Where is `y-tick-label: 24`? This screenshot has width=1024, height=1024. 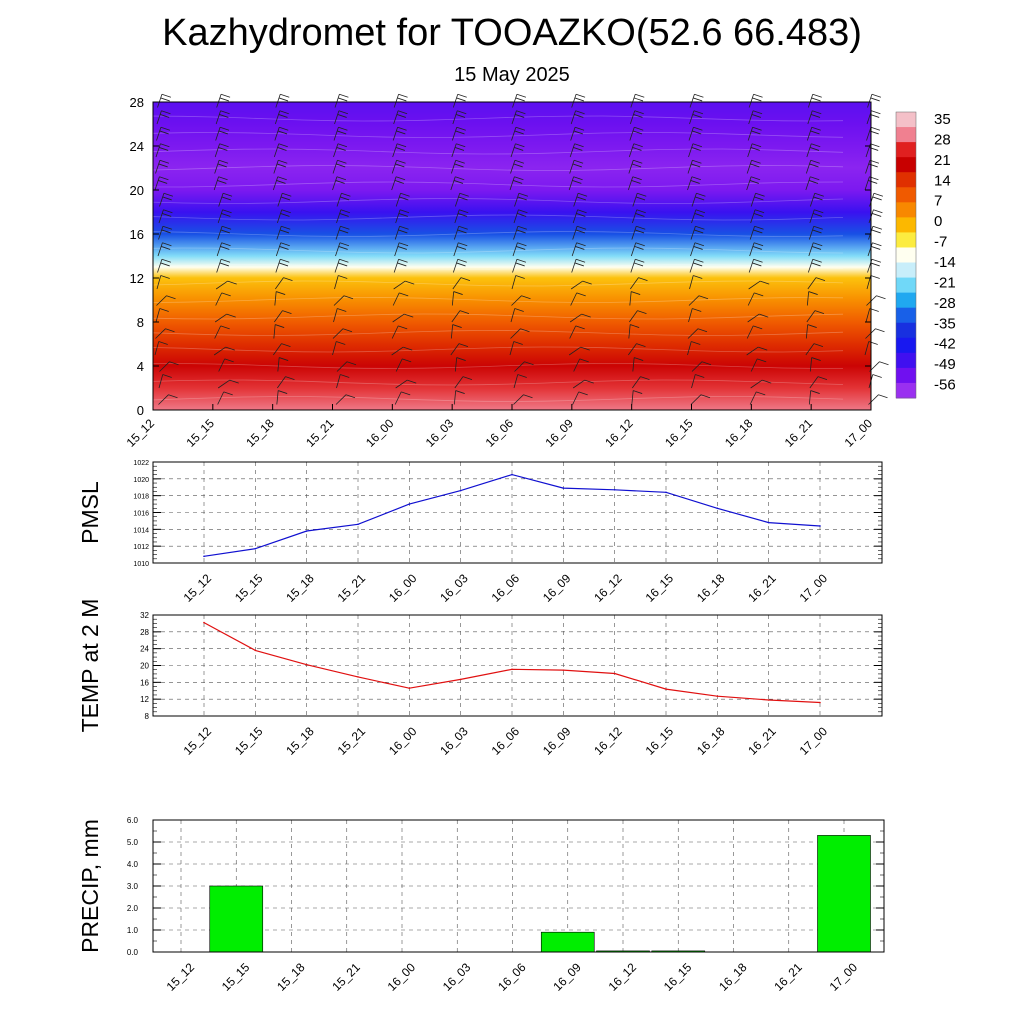
y-tick-label: 24 is located at coordinates (144, 649).